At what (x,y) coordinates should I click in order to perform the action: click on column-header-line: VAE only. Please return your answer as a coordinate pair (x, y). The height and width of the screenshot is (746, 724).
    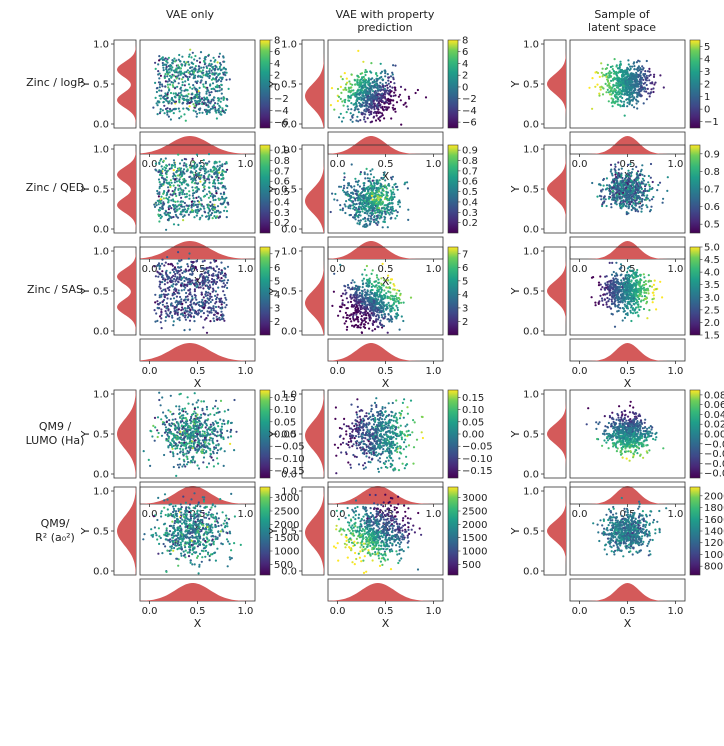
    Looking at the image, I should click on (190, 14).